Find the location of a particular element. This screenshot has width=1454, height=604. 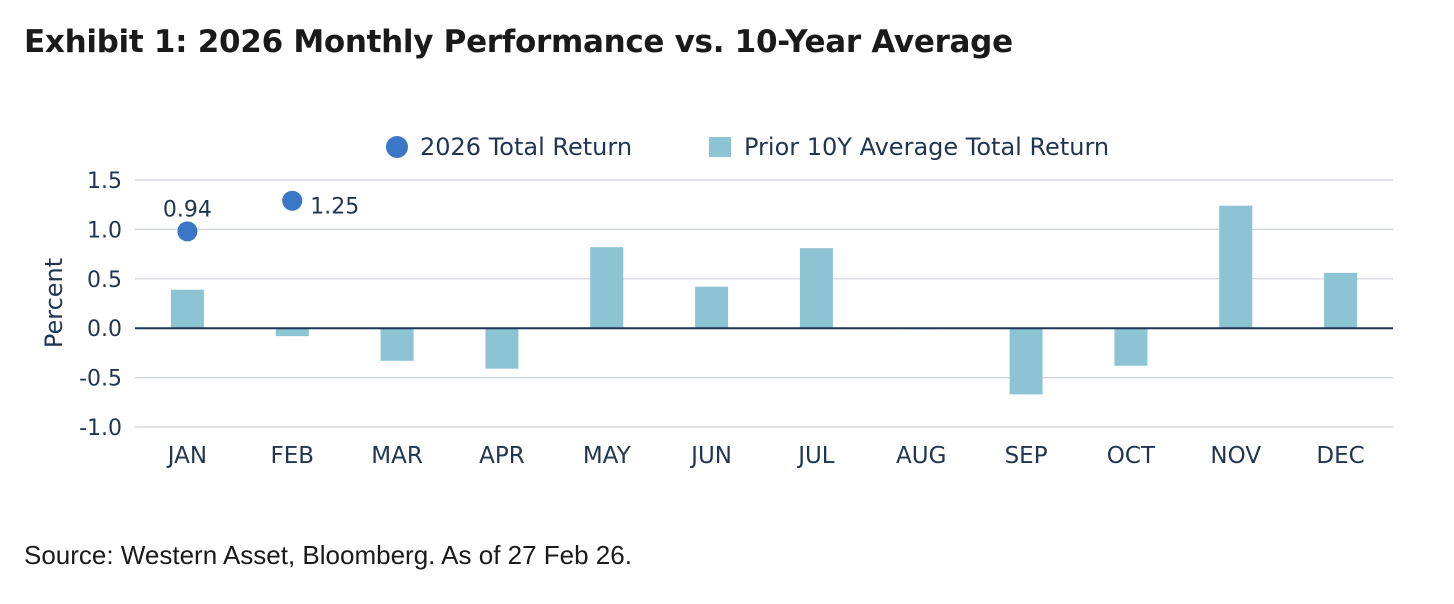

bar-apr is located at coordinates (502, 348).